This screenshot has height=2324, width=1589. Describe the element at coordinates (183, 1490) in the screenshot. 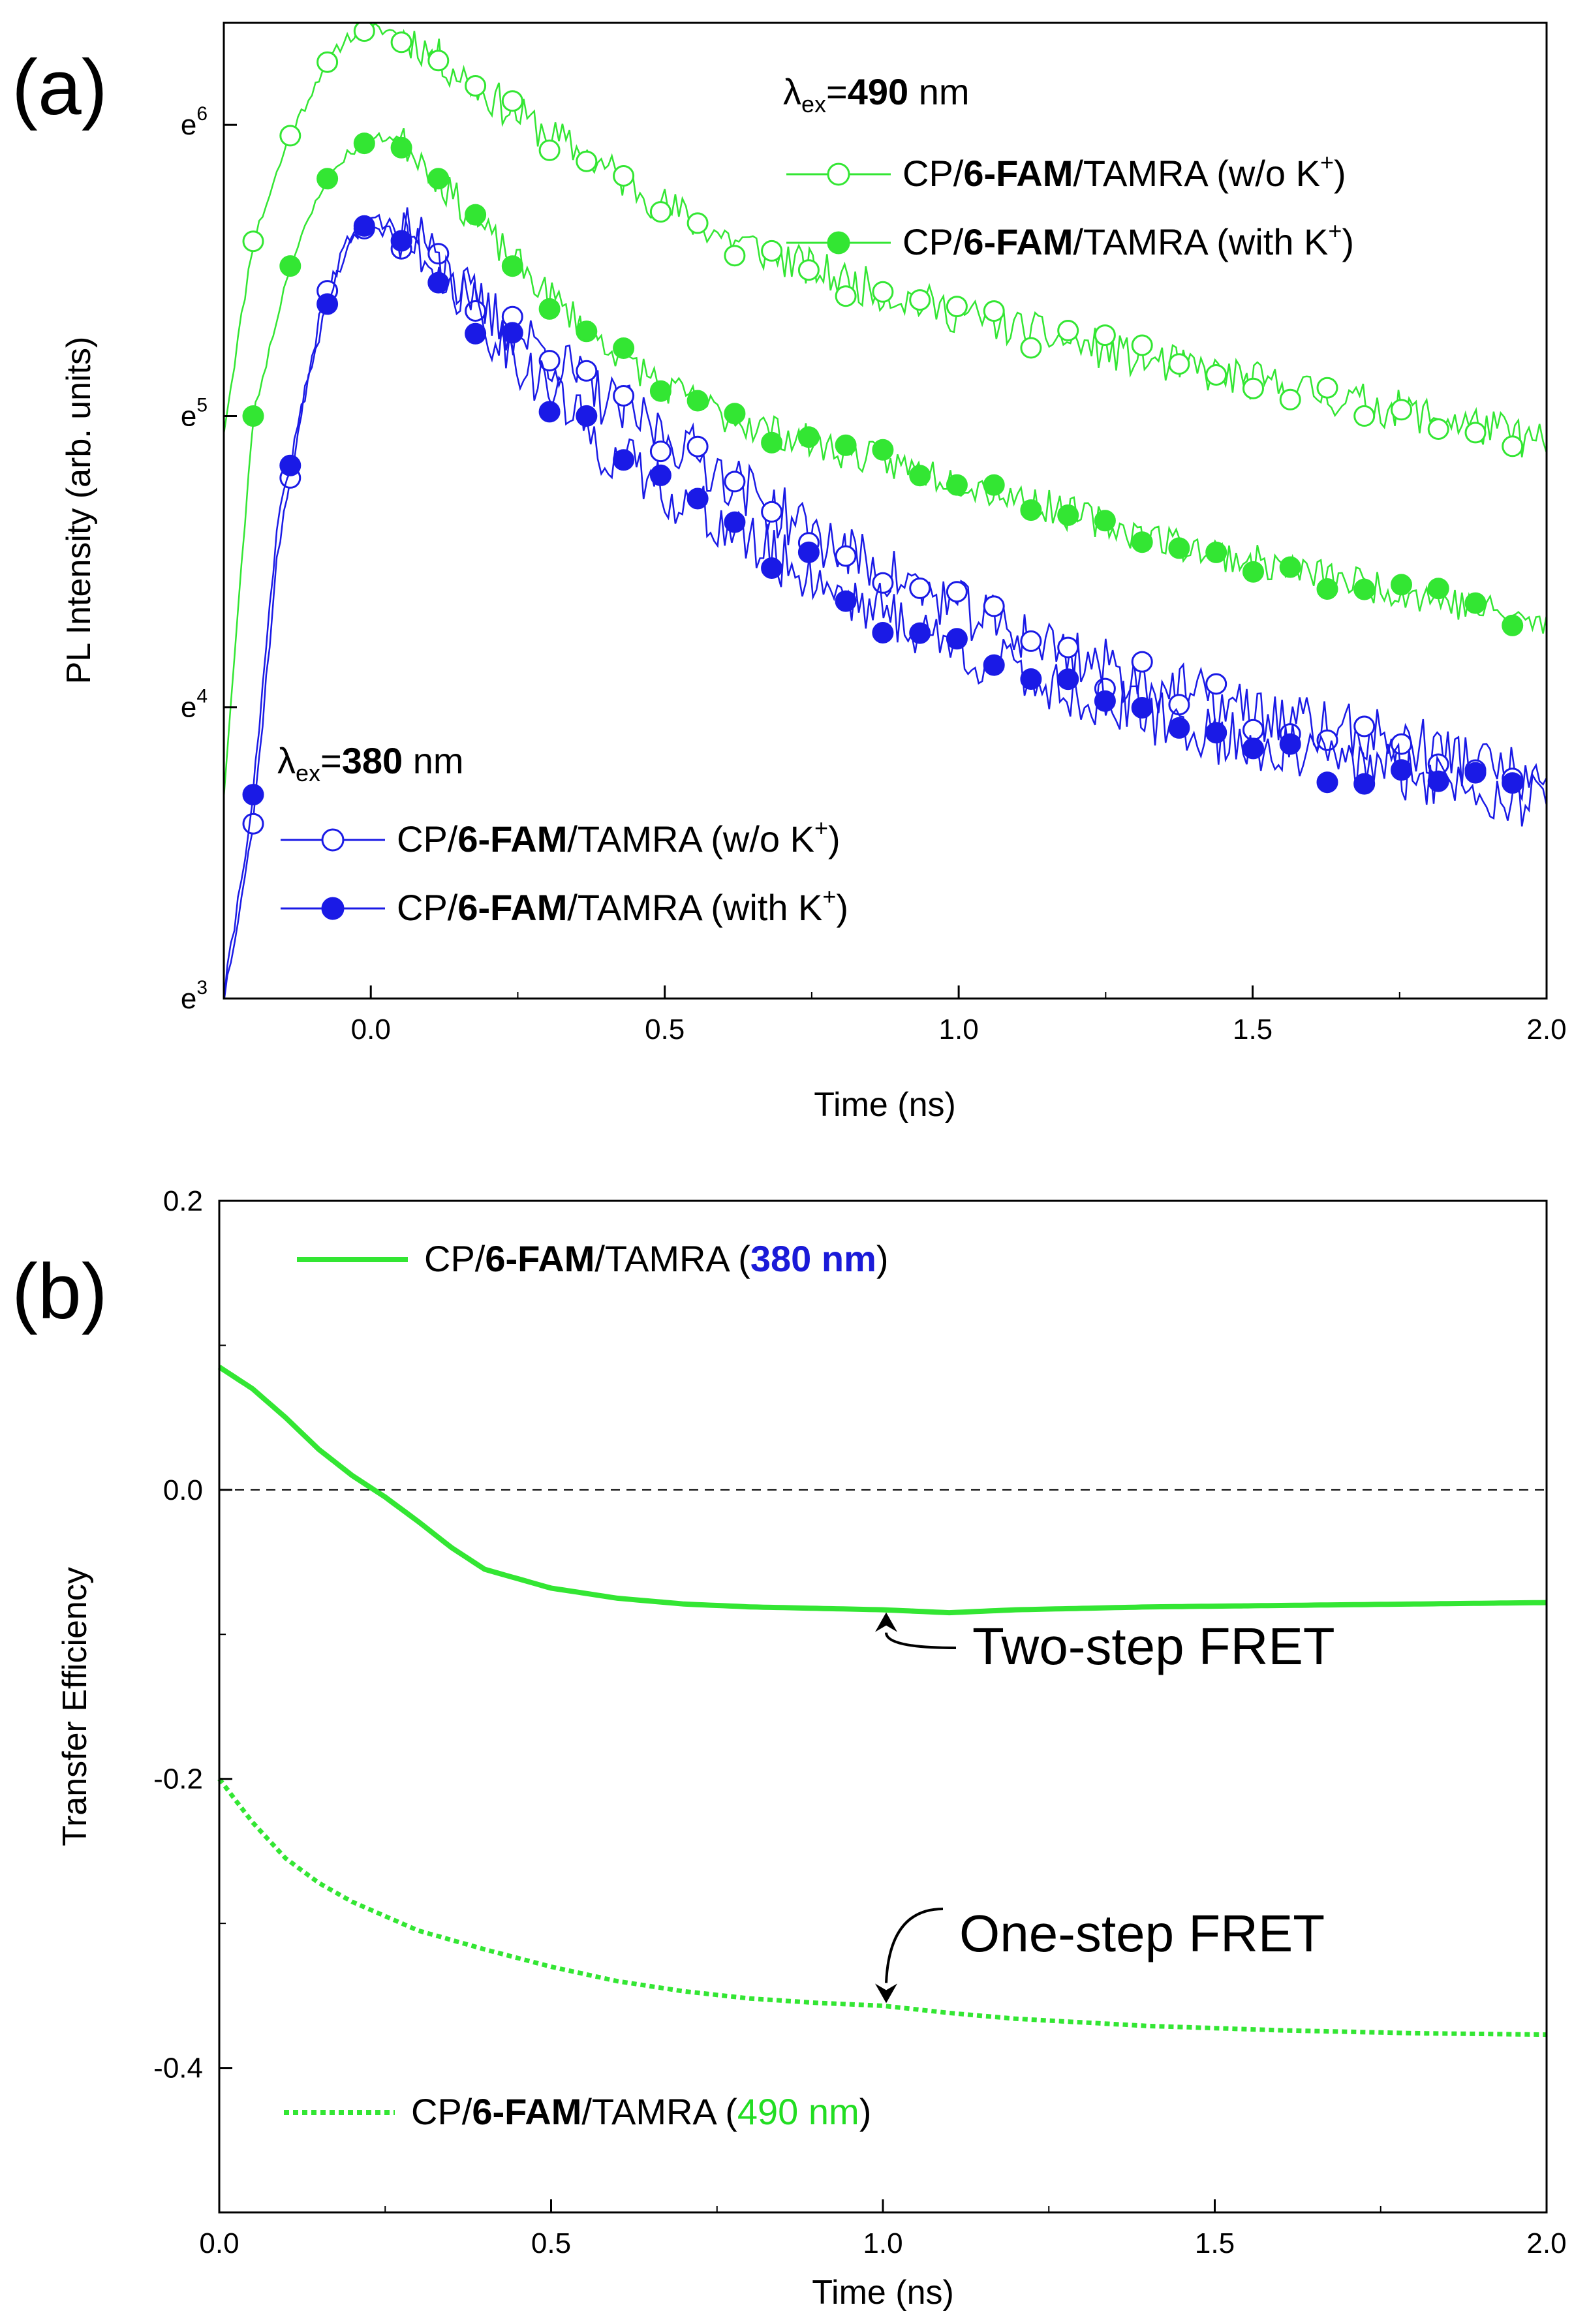

I see `panel-b-y-tick-label: 0.0` at that location.